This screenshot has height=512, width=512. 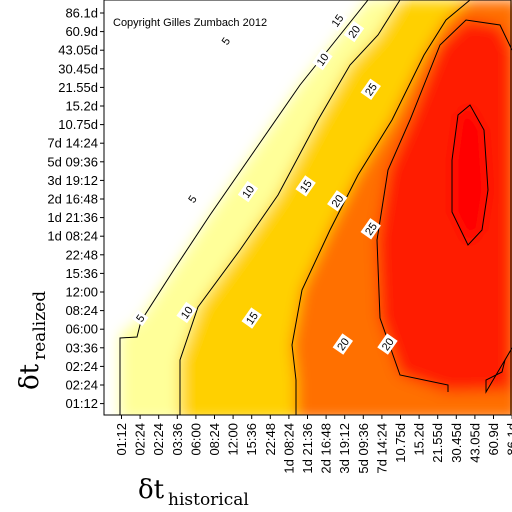 I want to click on y-tick-label: 08:24, so click(x=81, y=310).